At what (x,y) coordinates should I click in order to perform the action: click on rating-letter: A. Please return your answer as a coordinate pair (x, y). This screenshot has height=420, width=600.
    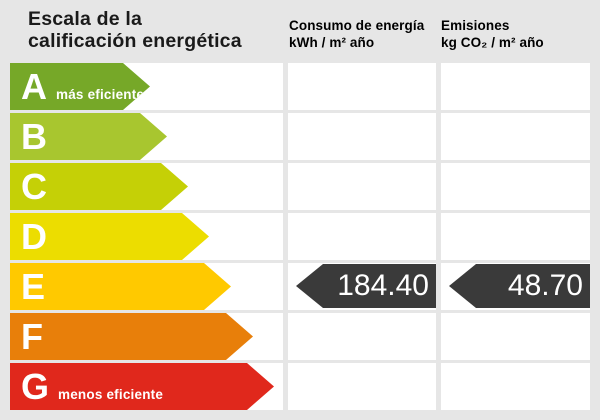
    Looking at the image, I should click on (34, 86).